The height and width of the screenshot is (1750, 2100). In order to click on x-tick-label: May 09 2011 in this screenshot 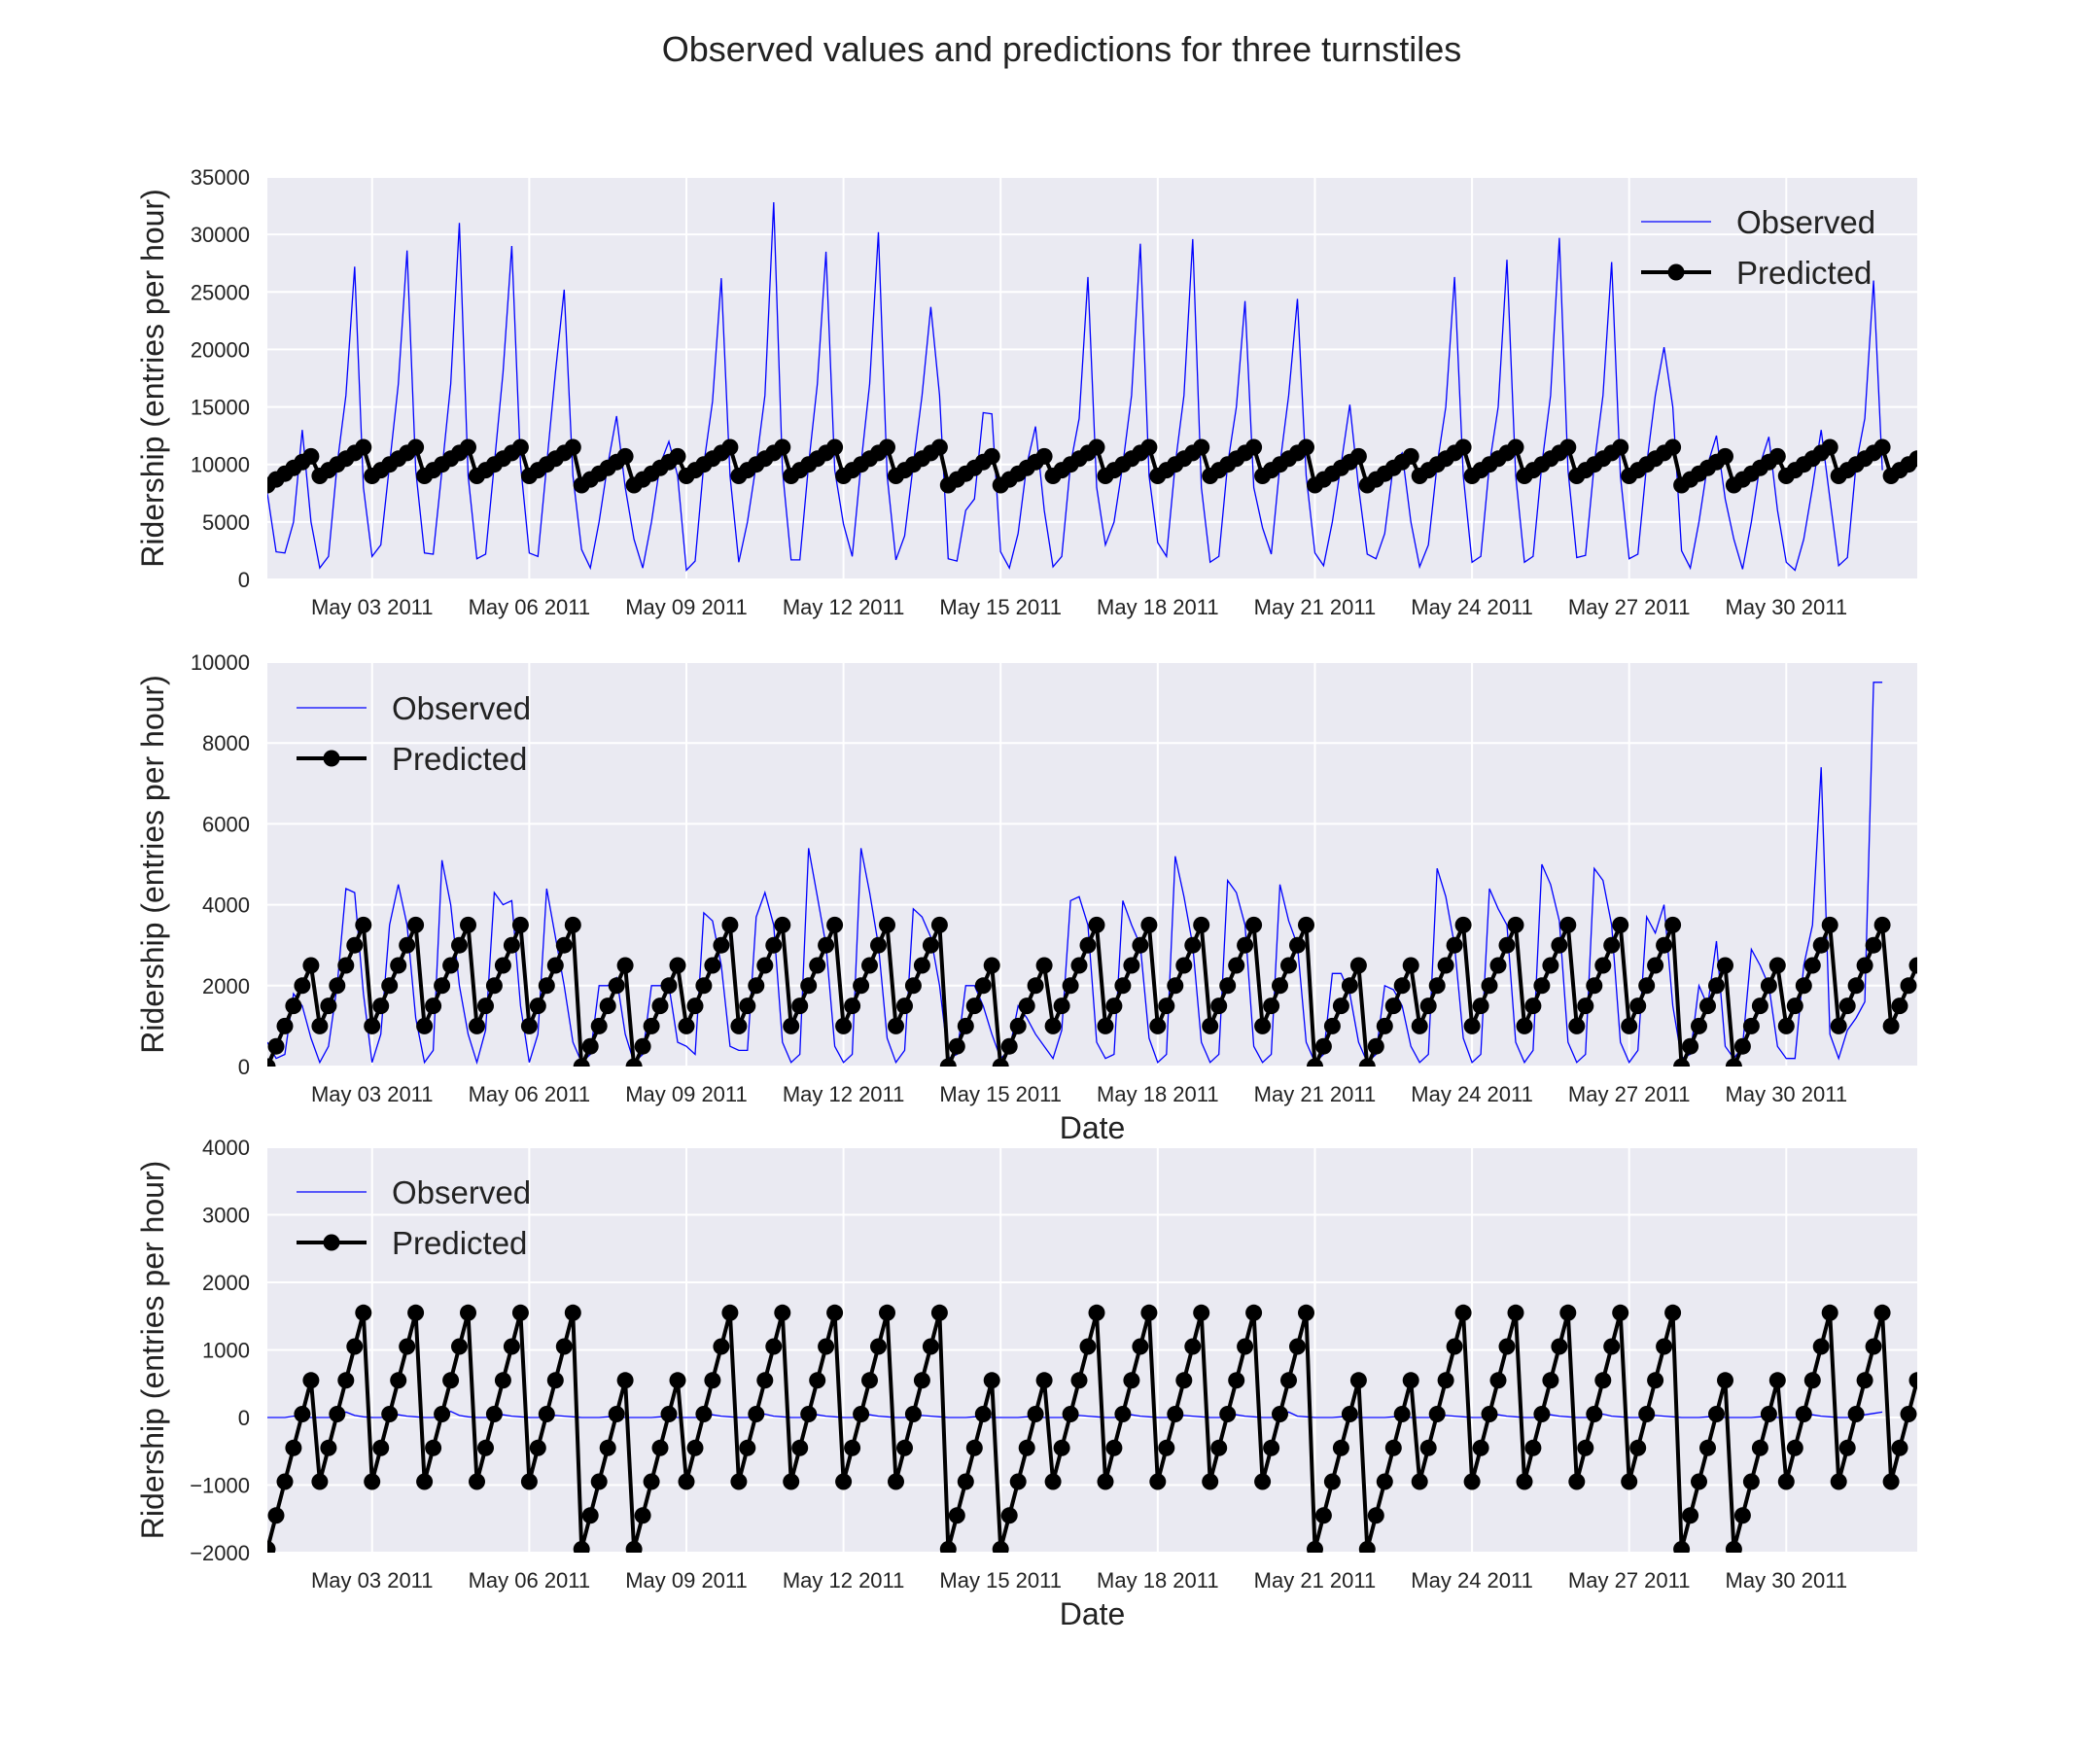, I will do `click(686, 607)`.